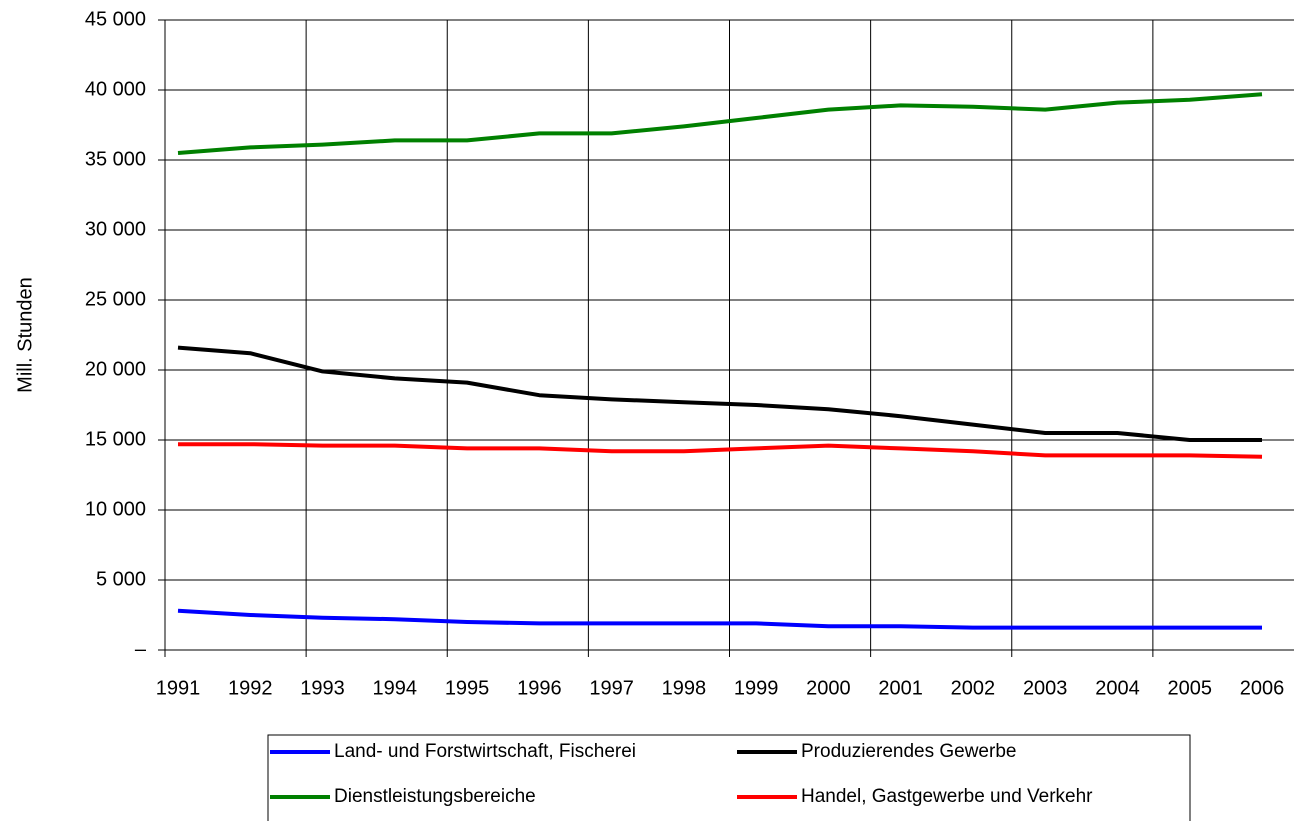 This screenshot has height=821, width=1294. What do you see at coordinates (395, 688) in the screenshot?
I see `x-tick-label: 1994` at bounding box center [395, 688].